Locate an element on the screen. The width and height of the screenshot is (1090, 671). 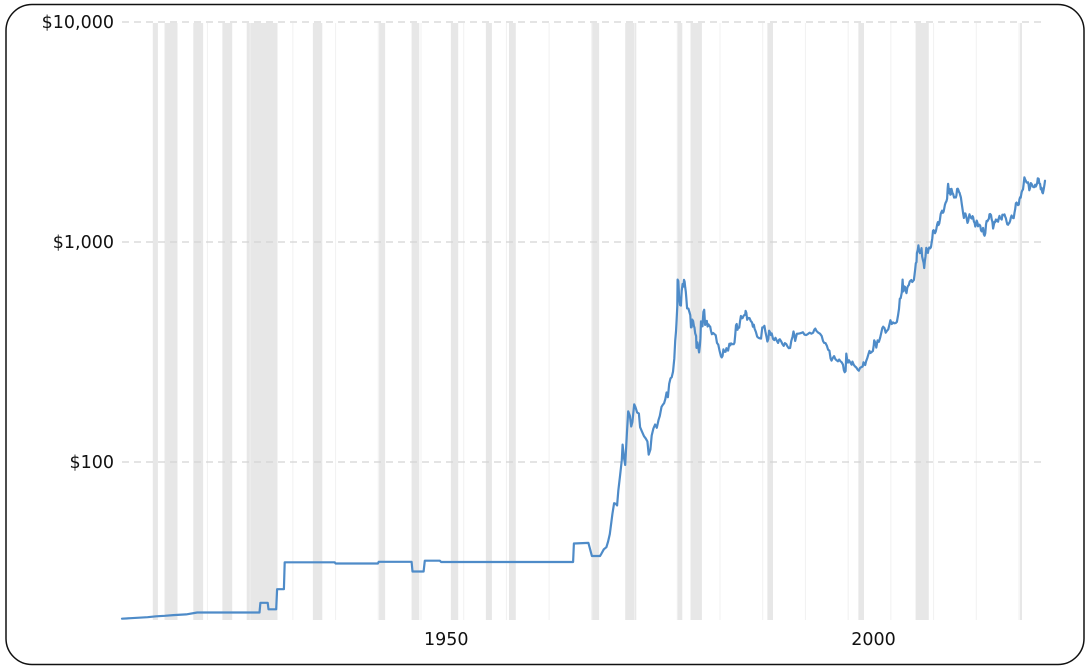
y-tick-label: $1,000 is located at coordinates (83, 243).